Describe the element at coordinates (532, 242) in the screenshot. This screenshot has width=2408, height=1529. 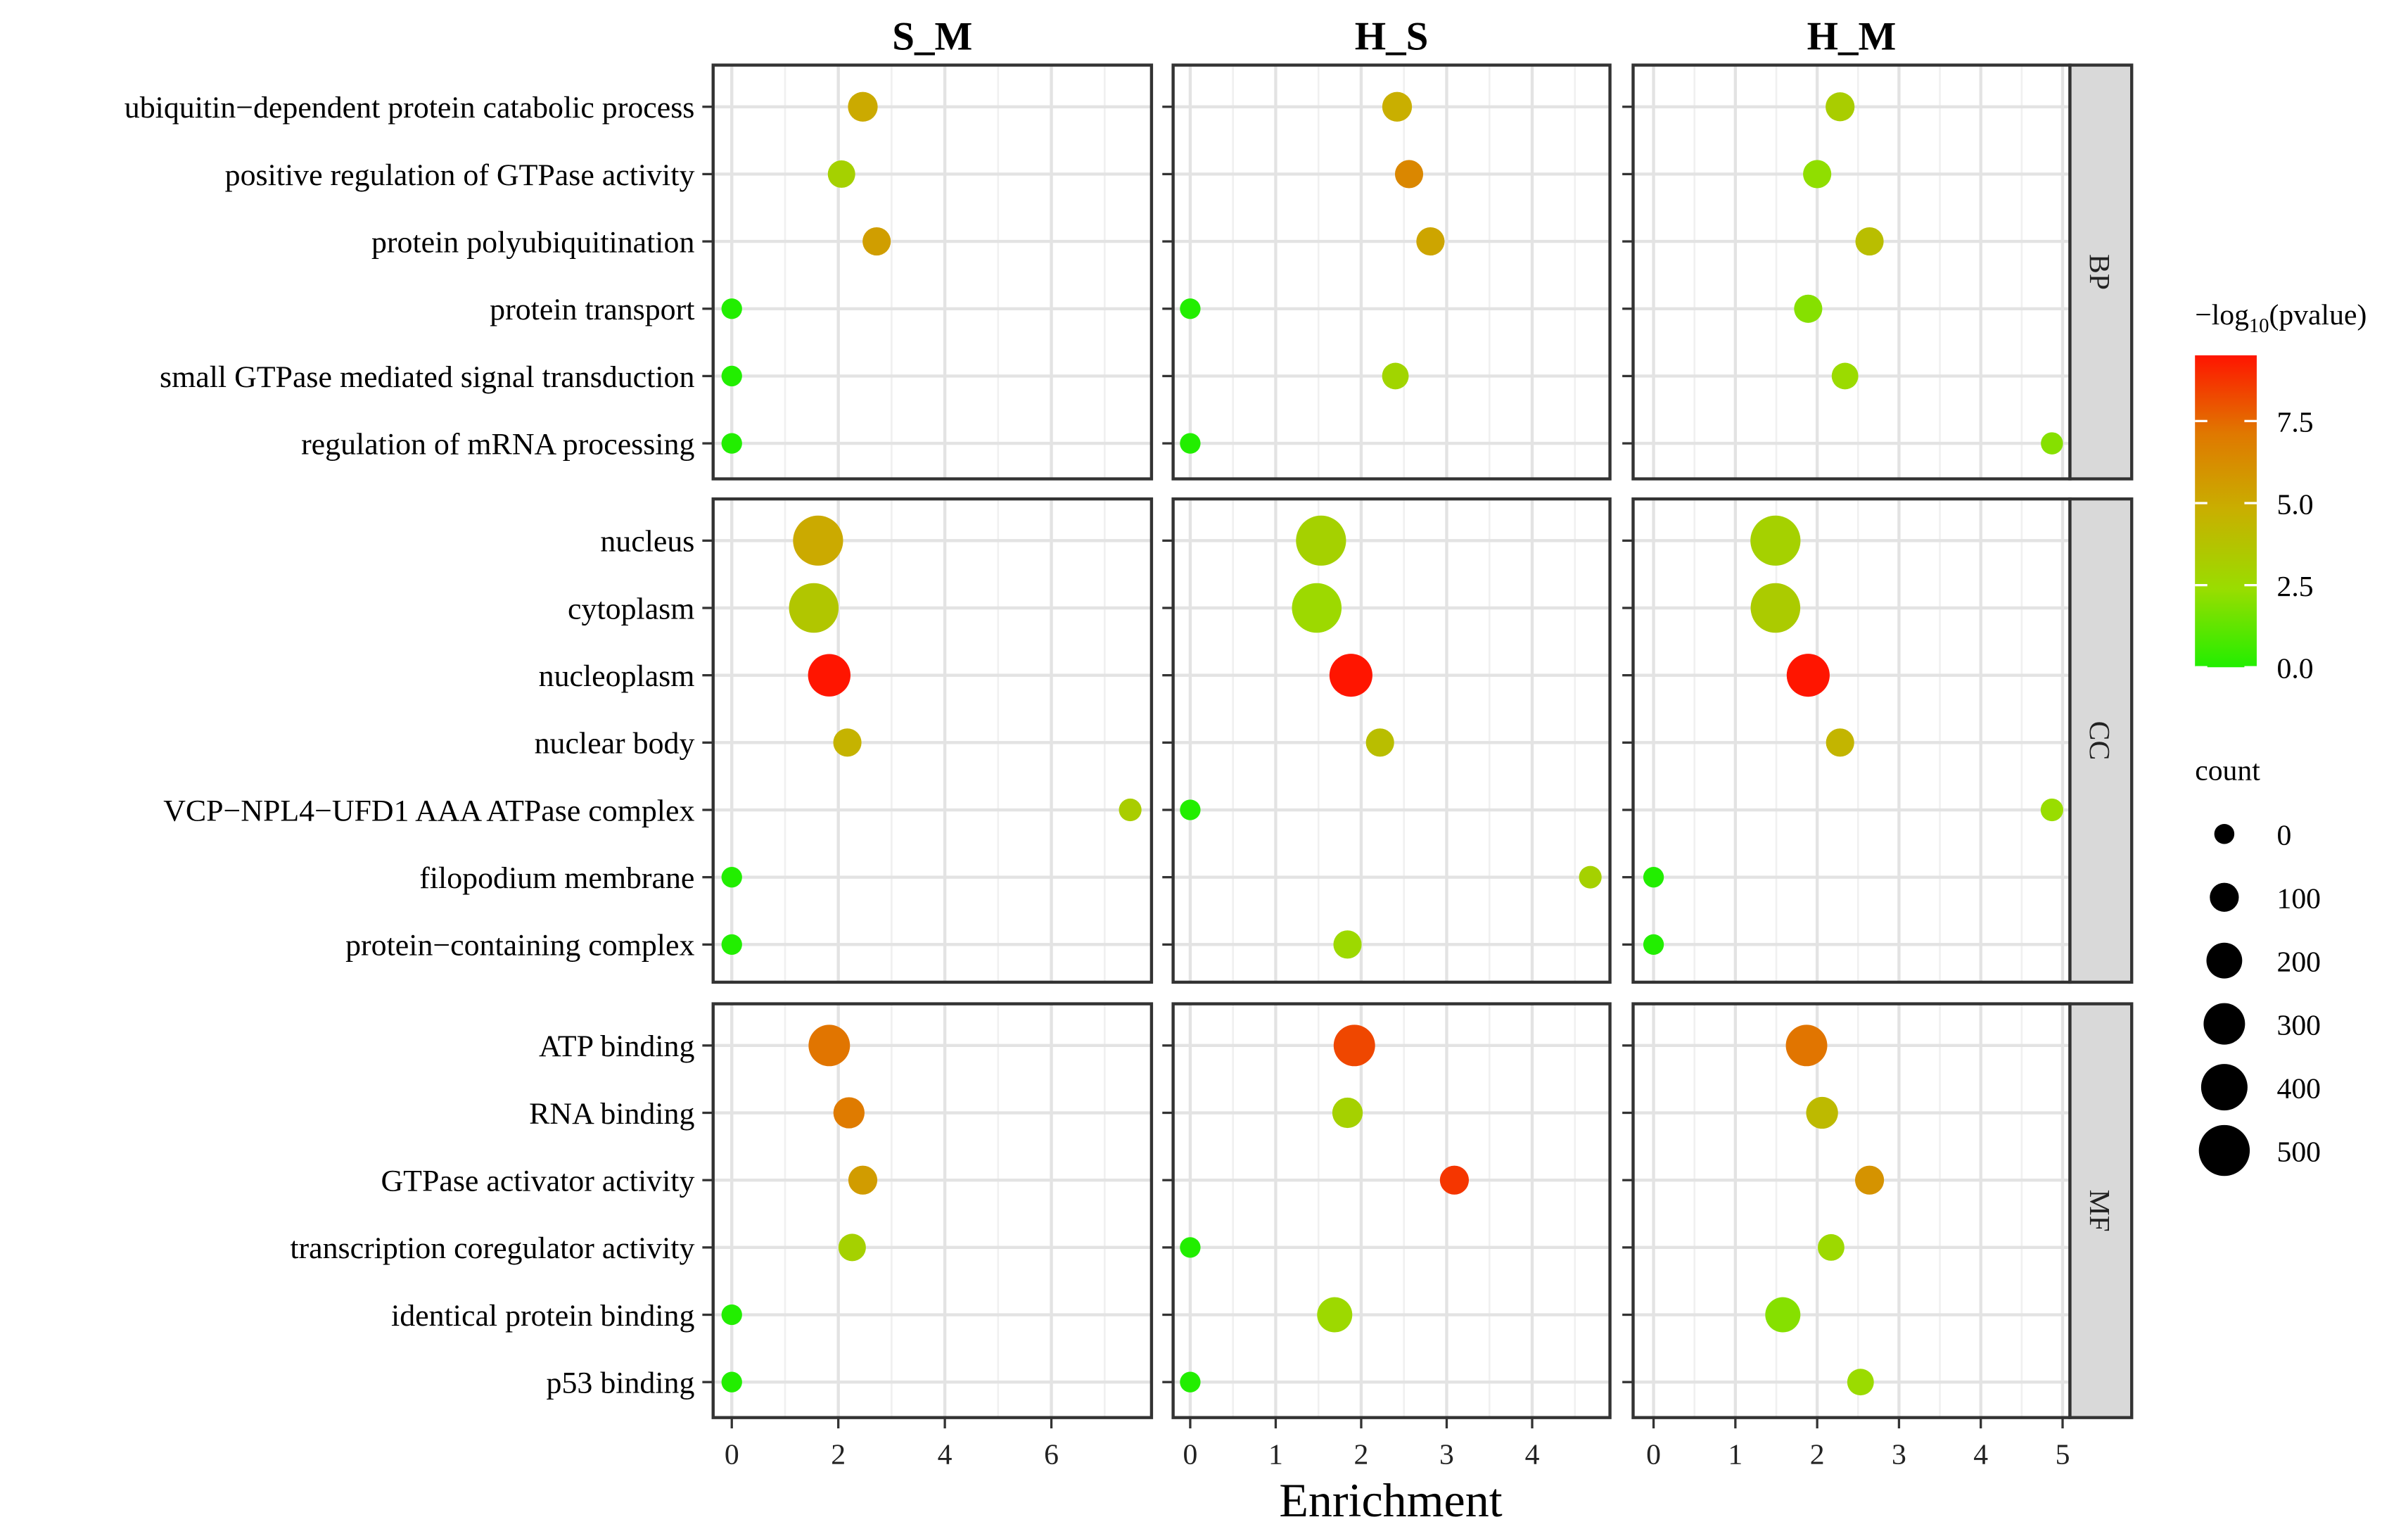
I see `category-label: protein polyubiquitination` at that location.